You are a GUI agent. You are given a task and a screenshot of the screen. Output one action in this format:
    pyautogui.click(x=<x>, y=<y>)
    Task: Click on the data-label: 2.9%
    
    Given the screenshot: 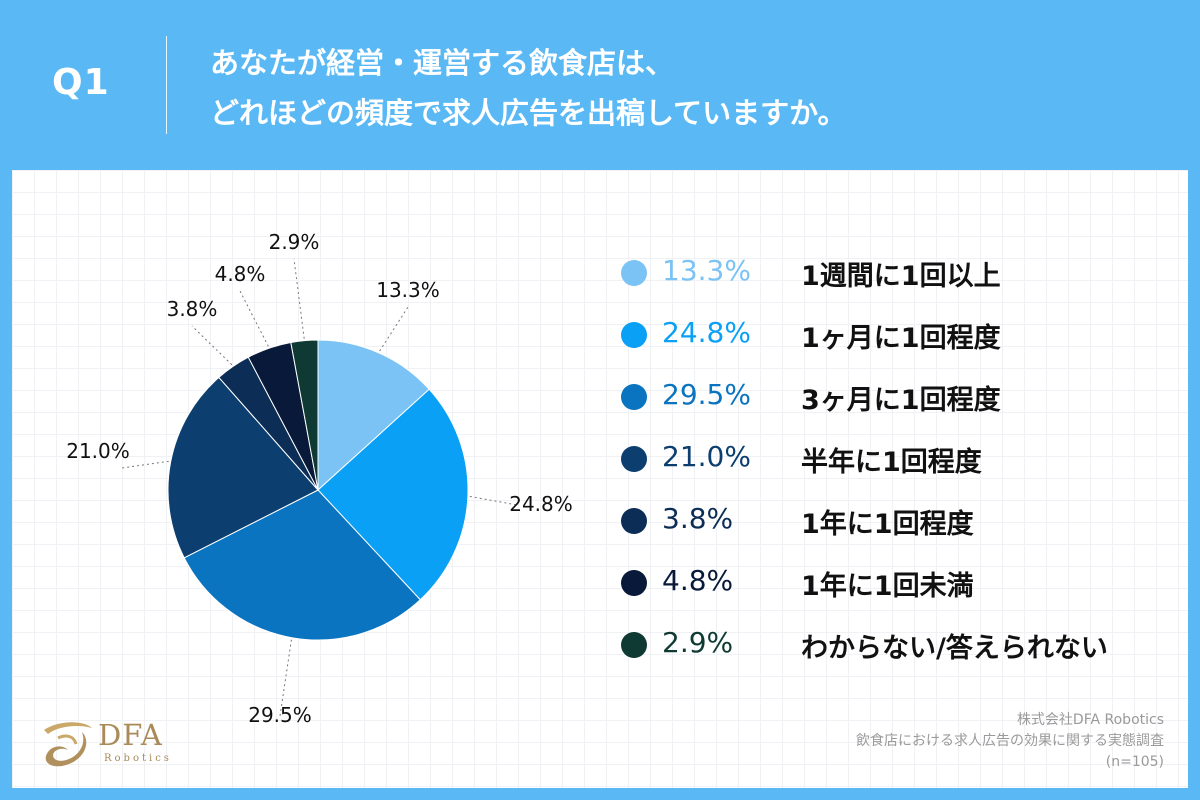 What is the action you would take?
    pyautogui.click(x=294, y=242)
    